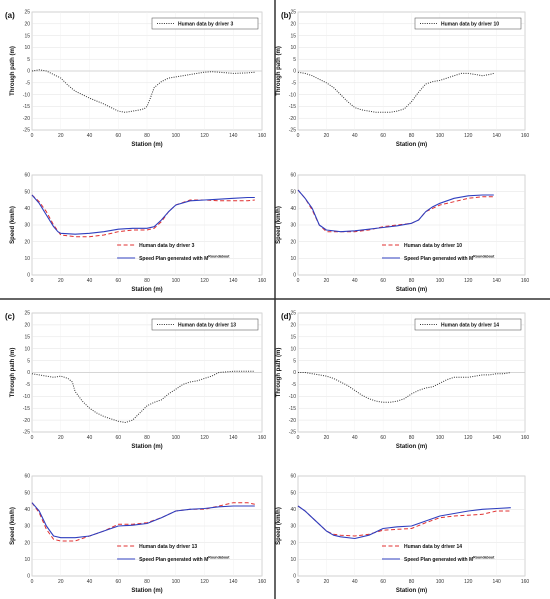 The height and width of the screenshot is (599, 550). Describe the element at coordinates (27, 314) in the screenshot. I see `y-tick-label: 25` at that location.